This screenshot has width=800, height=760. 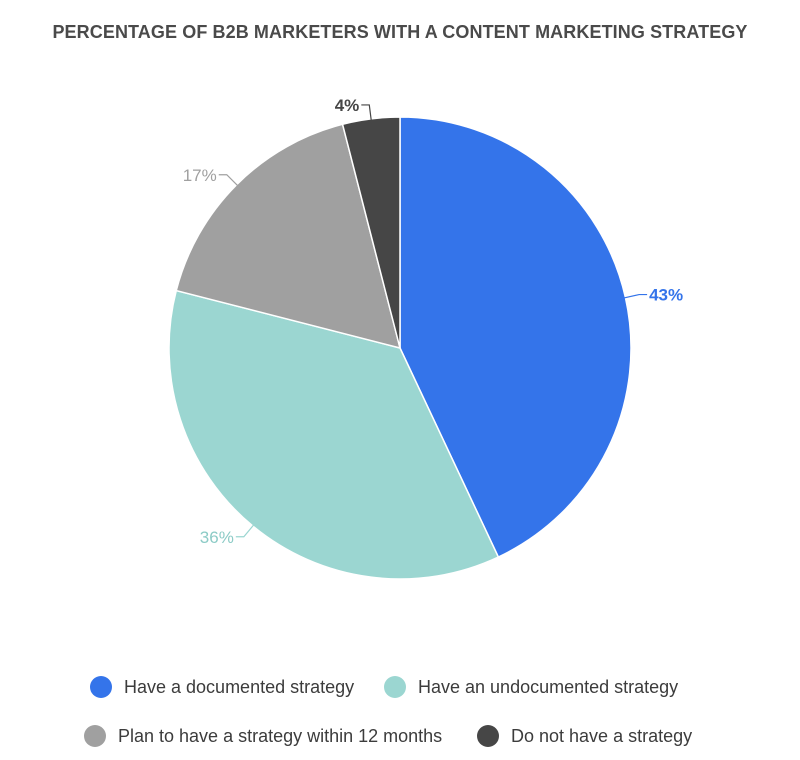 I want to click on legend-label-documented: Have a documented strategy, so click(x=239, y=686).